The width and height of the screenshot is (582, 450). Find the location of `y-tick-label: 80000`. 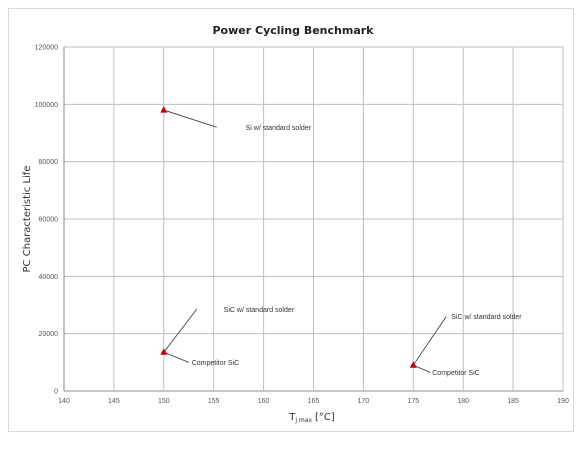

y-tick-label: 80000 is located at coordinates (49, 162).